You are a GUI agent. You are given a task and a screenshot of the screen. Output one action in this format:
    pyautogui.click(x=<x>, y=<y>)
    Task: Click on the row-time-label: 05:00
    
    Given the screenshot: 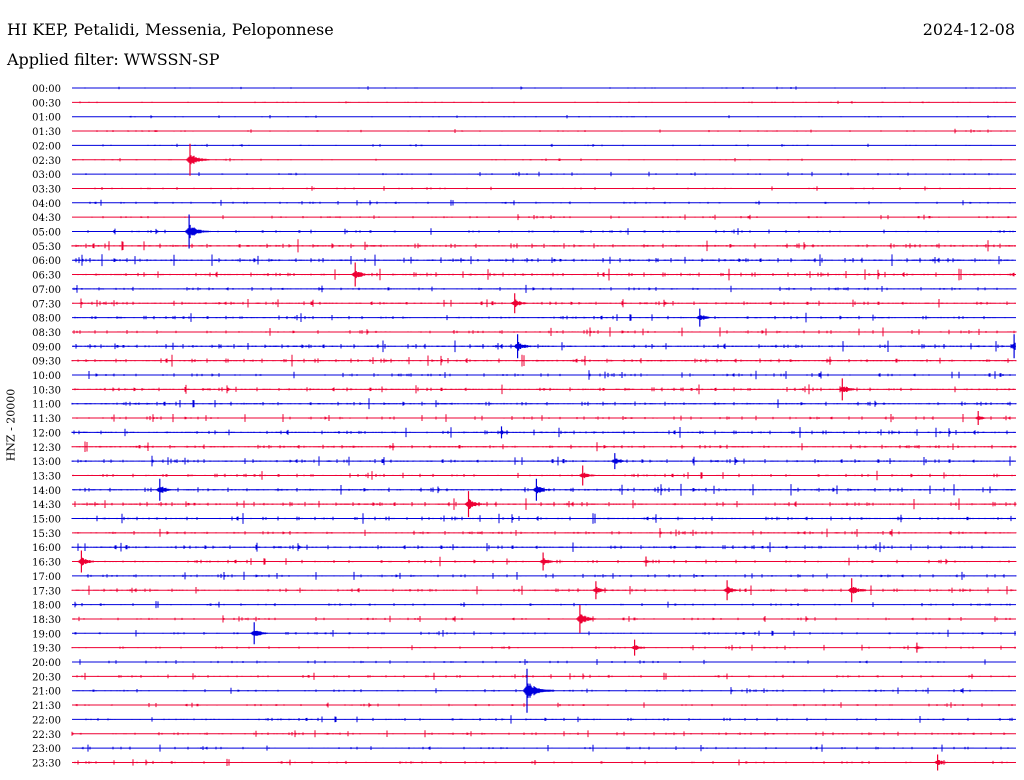 What is the action you would take?
    pyautogui.click(x=46, y=233)
    